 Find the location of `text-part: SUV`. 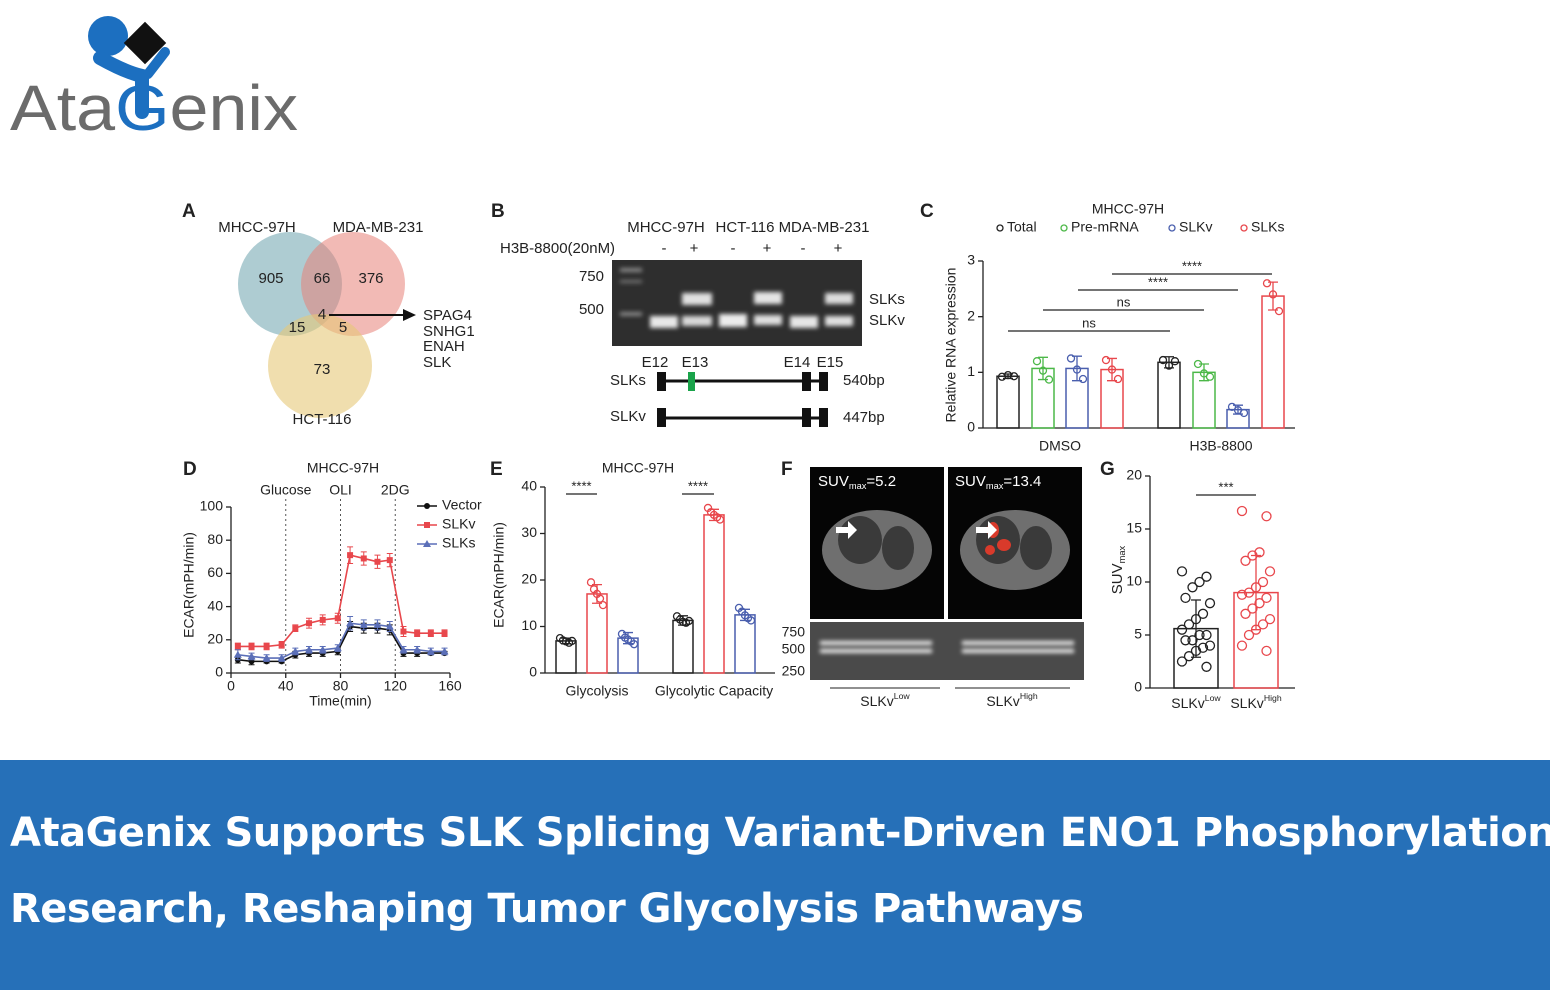

text-part: SUV is located at coordinates (1117, 578).